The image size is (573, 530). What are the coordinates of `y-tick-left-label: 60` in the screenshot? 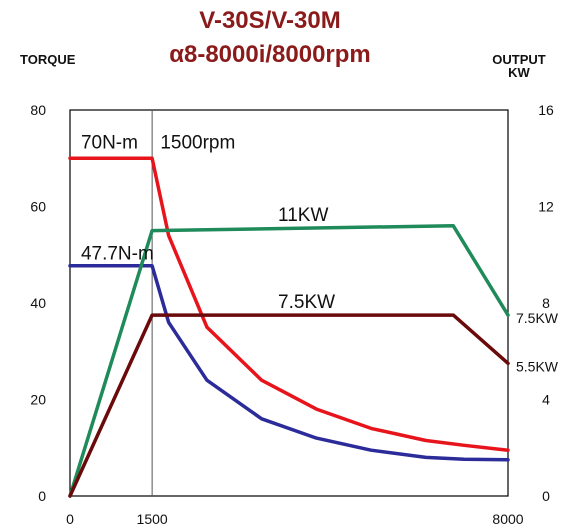 It's located at (38, 207).